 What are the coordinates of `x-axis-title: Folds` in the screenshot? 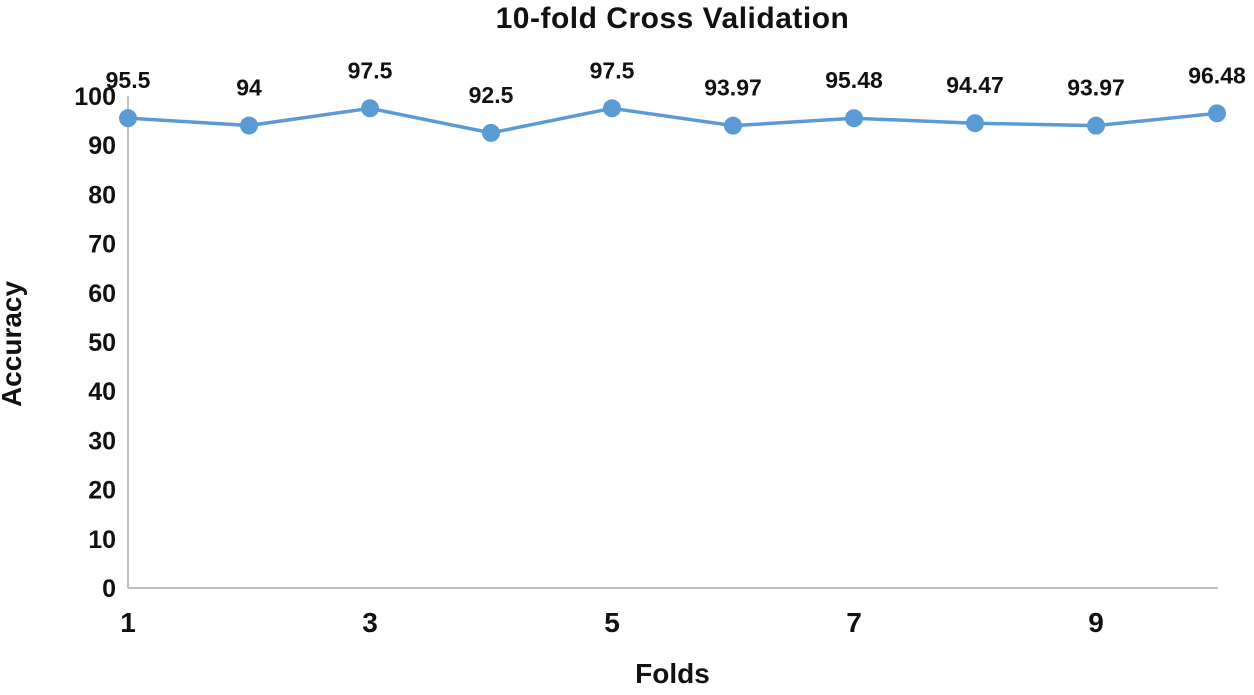 It's located at (672, 673).